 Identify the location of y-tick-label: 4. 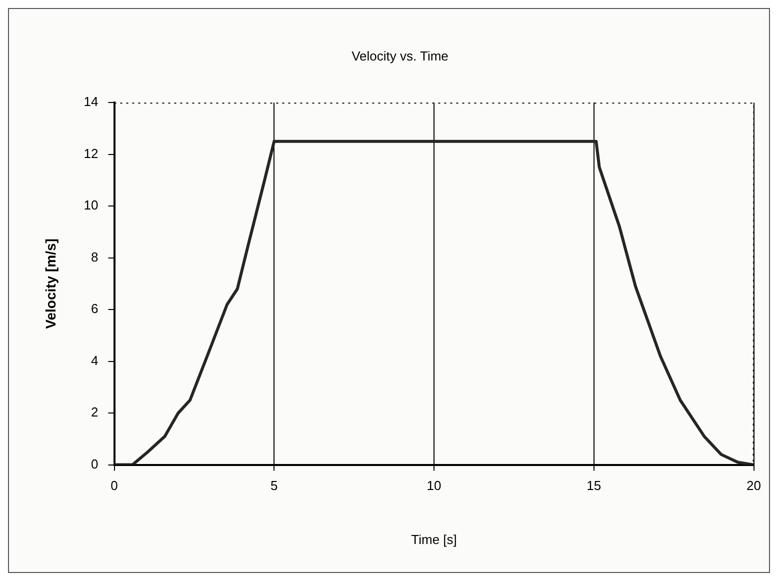
(94, 360).